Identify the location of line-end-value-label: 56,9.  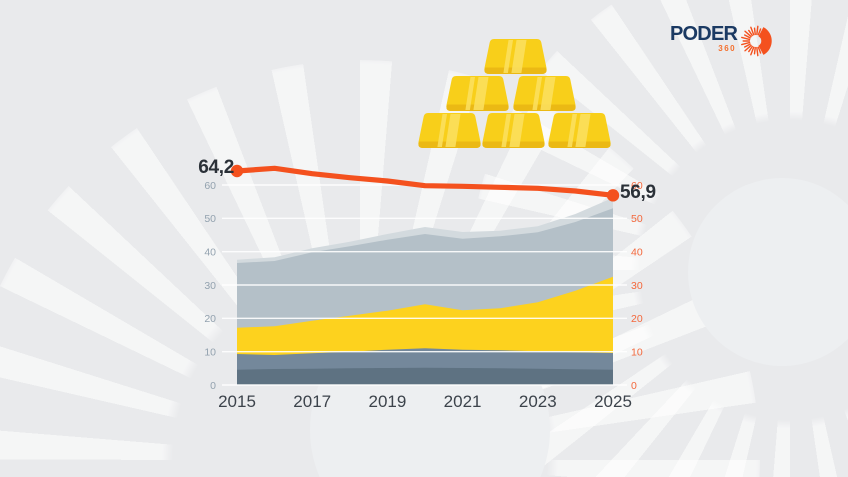
(638, 192).